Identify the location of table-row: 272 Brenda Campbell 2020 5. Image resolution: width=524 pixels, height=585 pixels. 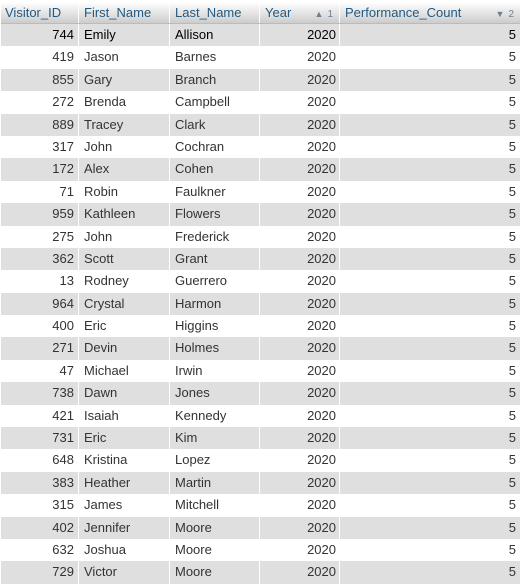
(260, 102).